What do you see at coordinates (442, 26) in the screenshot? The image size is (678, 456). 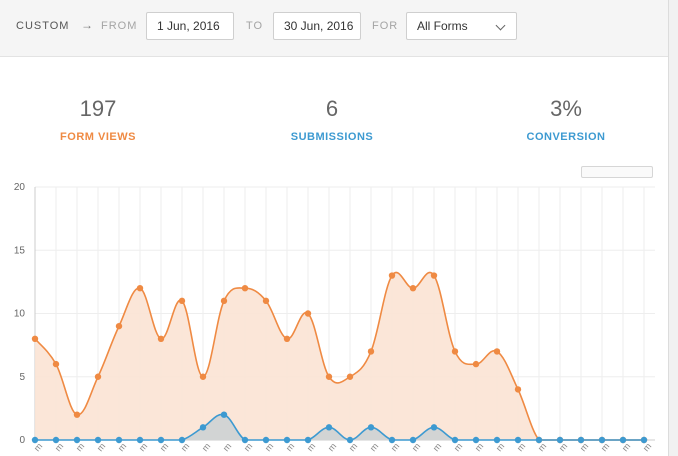 I see `form-select-value: All Forms` at bounding box center [442, 26].